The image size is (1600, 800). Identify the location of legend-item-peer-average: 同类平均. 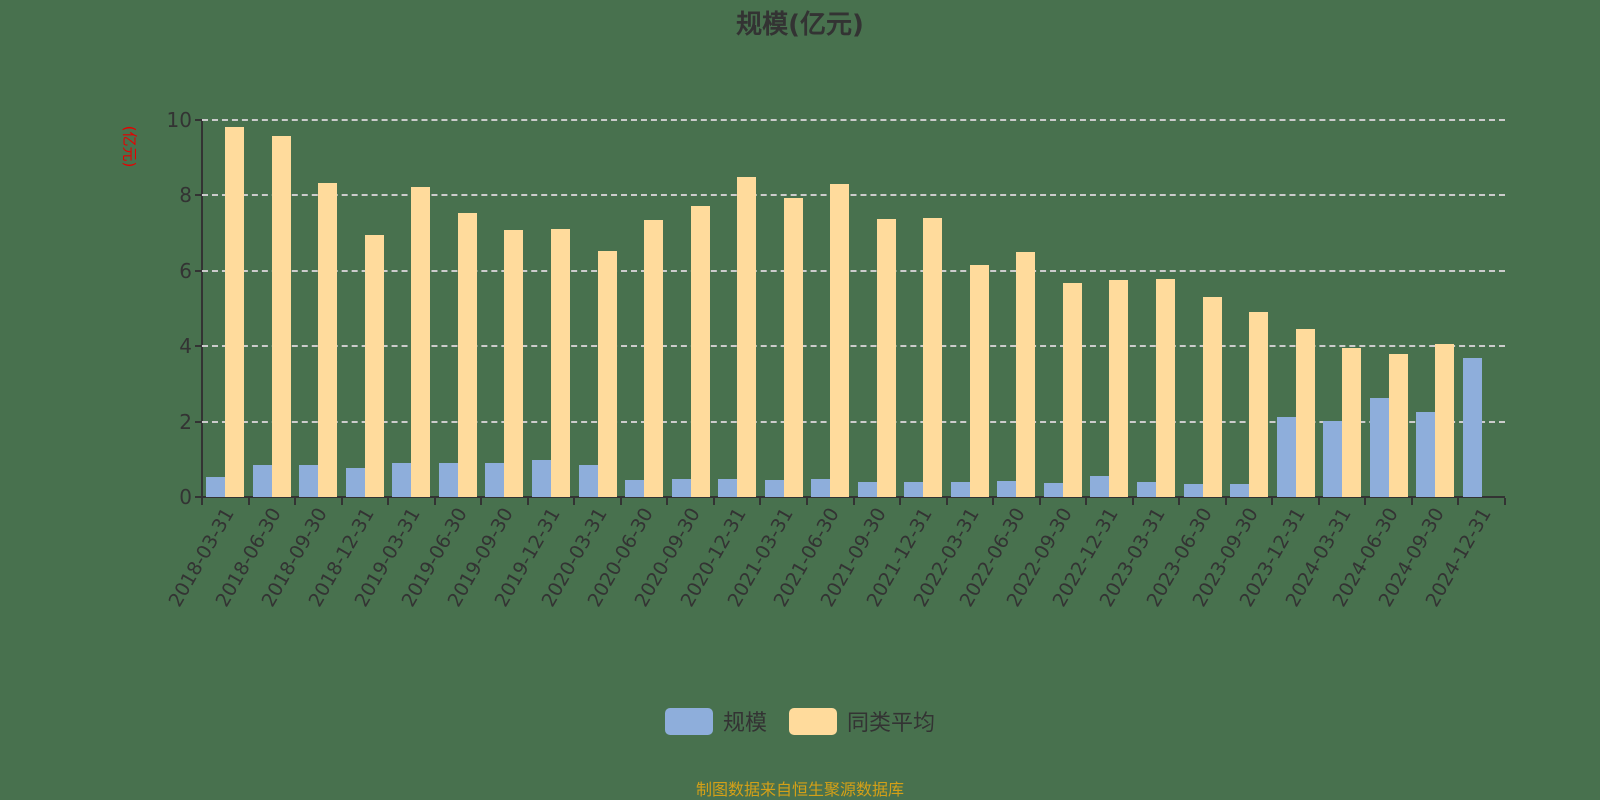
(862, 721).